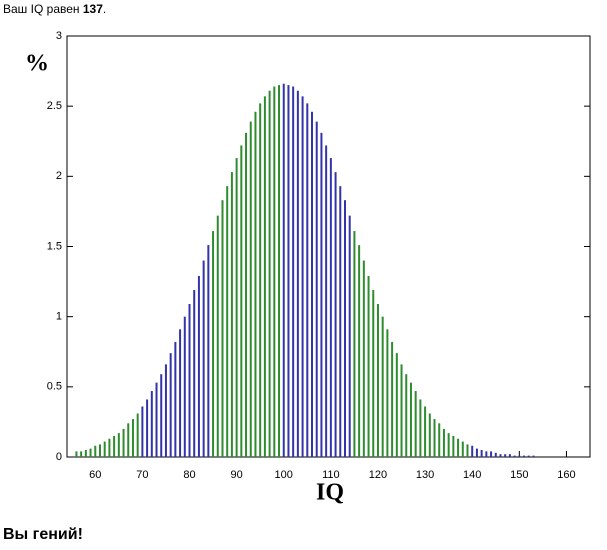 The height and width of the screenshot is (550, 607). Describe the element at coordinates (59, 457) in the screenshot. I see `y-tick-label: 0` at that location.